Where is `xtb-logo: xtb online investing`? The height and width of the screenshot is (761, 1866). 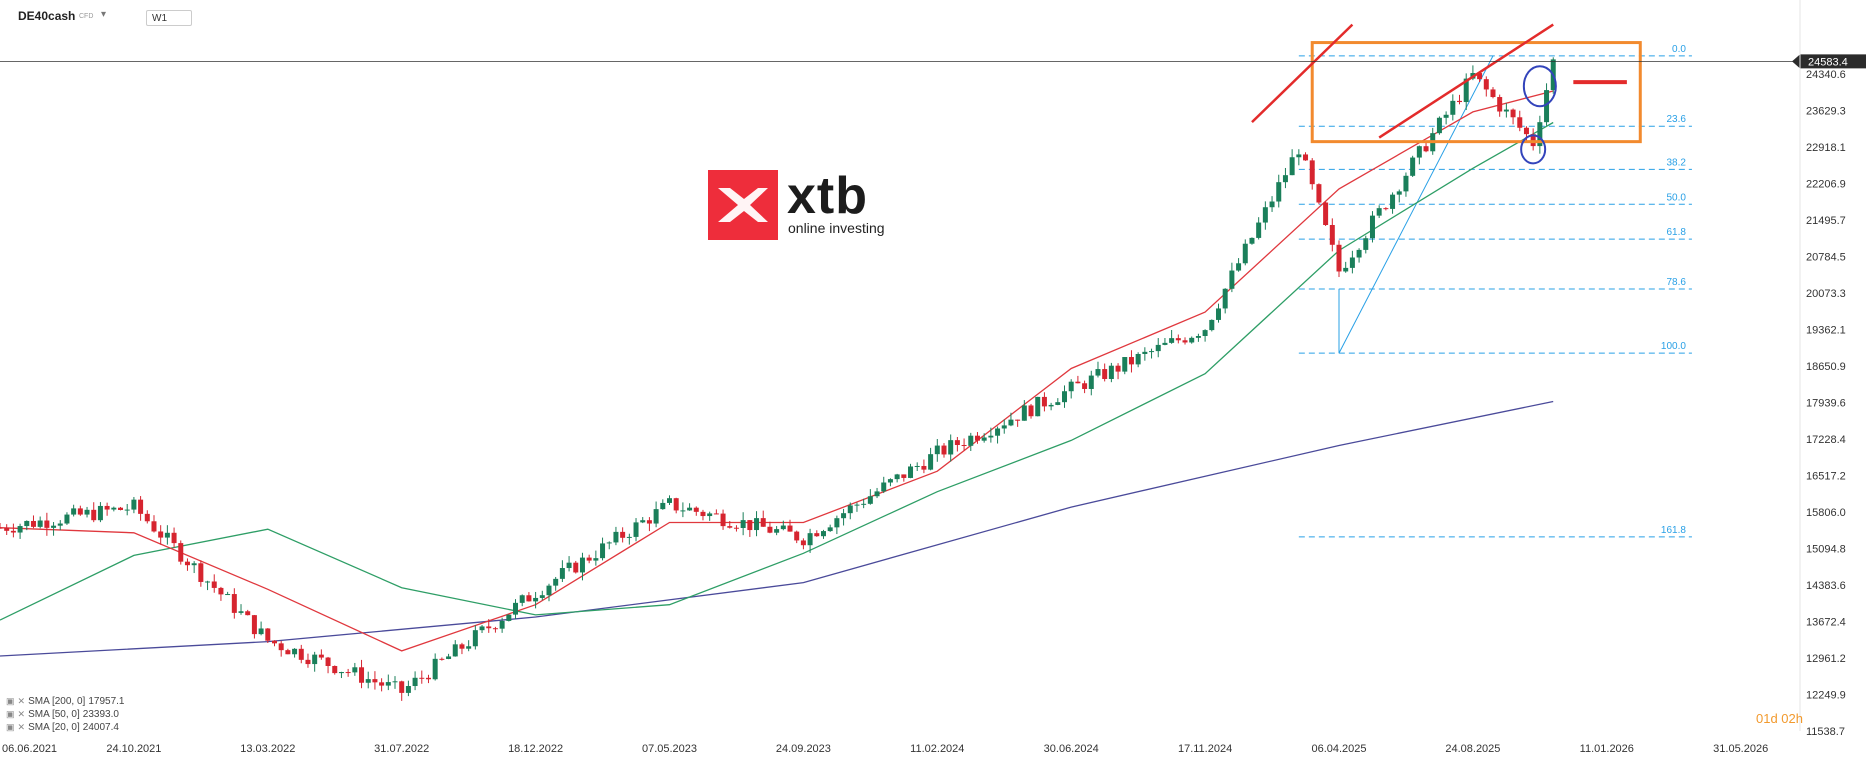 xtb-logo: xtb online investing is located at coordinates (808, 203).